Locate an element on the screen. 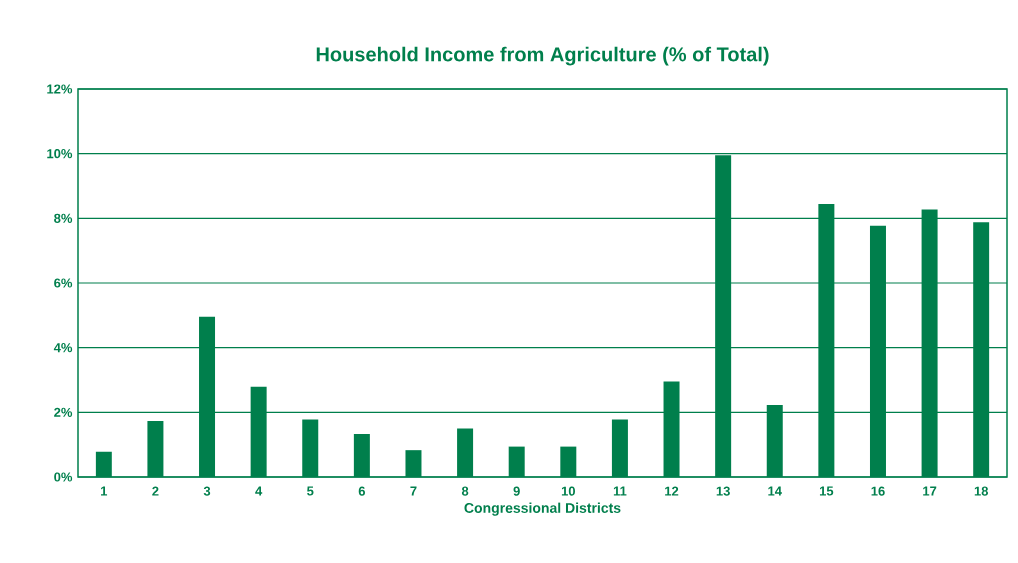 This screenshot has height=563, width=1018. x-tick-label: 16 is located at coordinates (878, 491).